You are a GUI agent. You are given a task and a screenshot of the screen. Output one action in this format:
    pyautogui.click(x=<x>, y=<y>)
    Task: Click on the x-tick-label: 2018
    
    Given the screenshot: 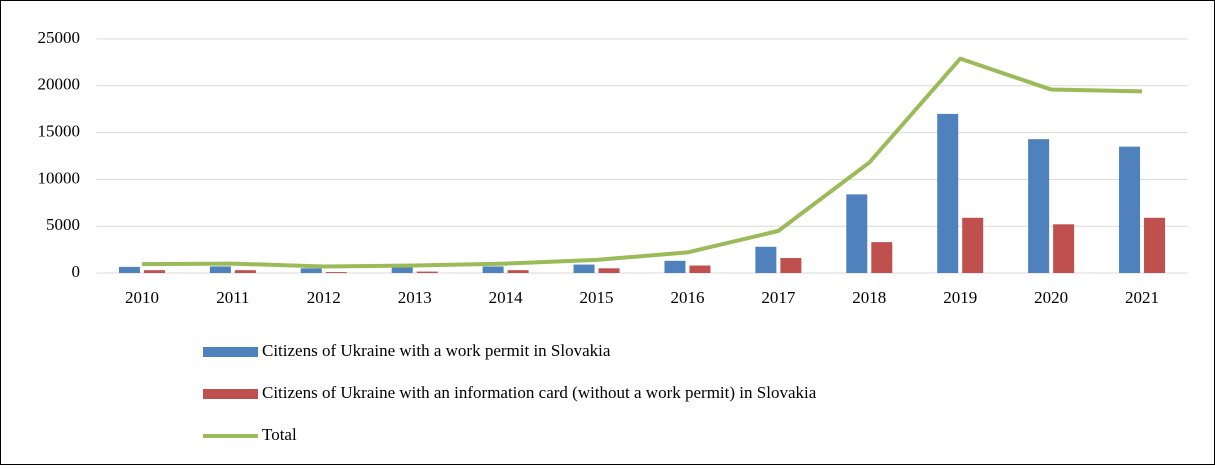 What is the action you would take?
    pyautogui.click(x=869, y=297)
    